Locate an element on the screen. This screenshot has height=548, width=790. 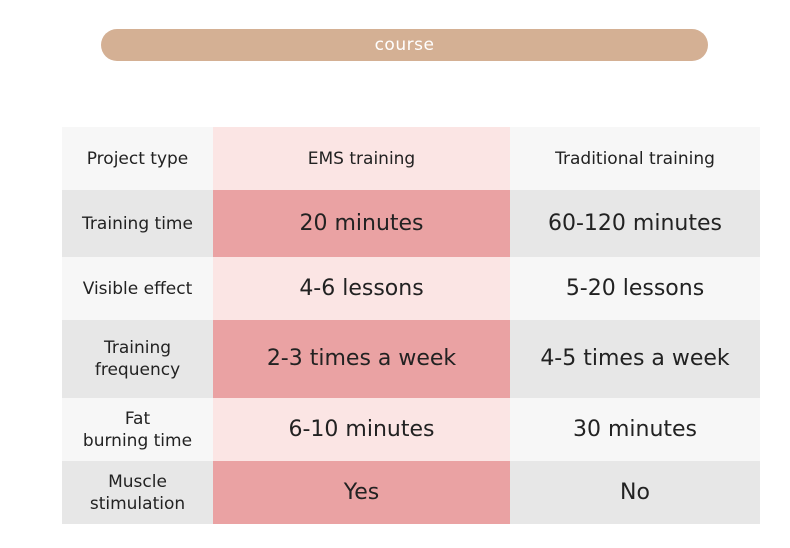
row-label: Visible effect is located at coordinates (137, 288).